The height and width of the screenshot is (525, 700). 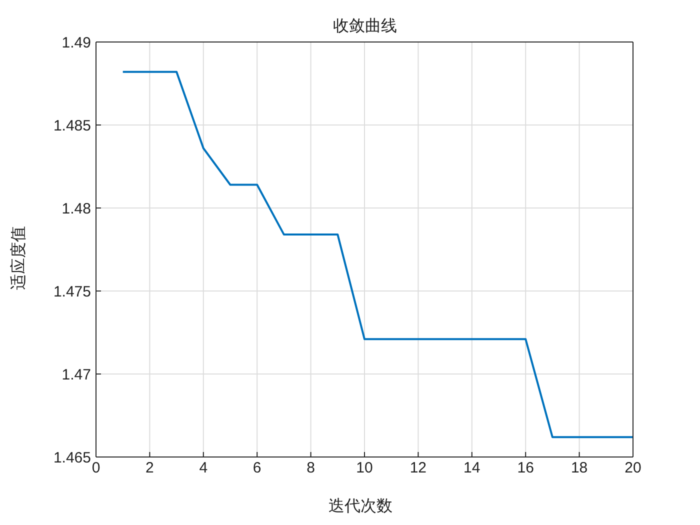 I want to click on y-tick-label: 1.485, so click(x=72, y=125).